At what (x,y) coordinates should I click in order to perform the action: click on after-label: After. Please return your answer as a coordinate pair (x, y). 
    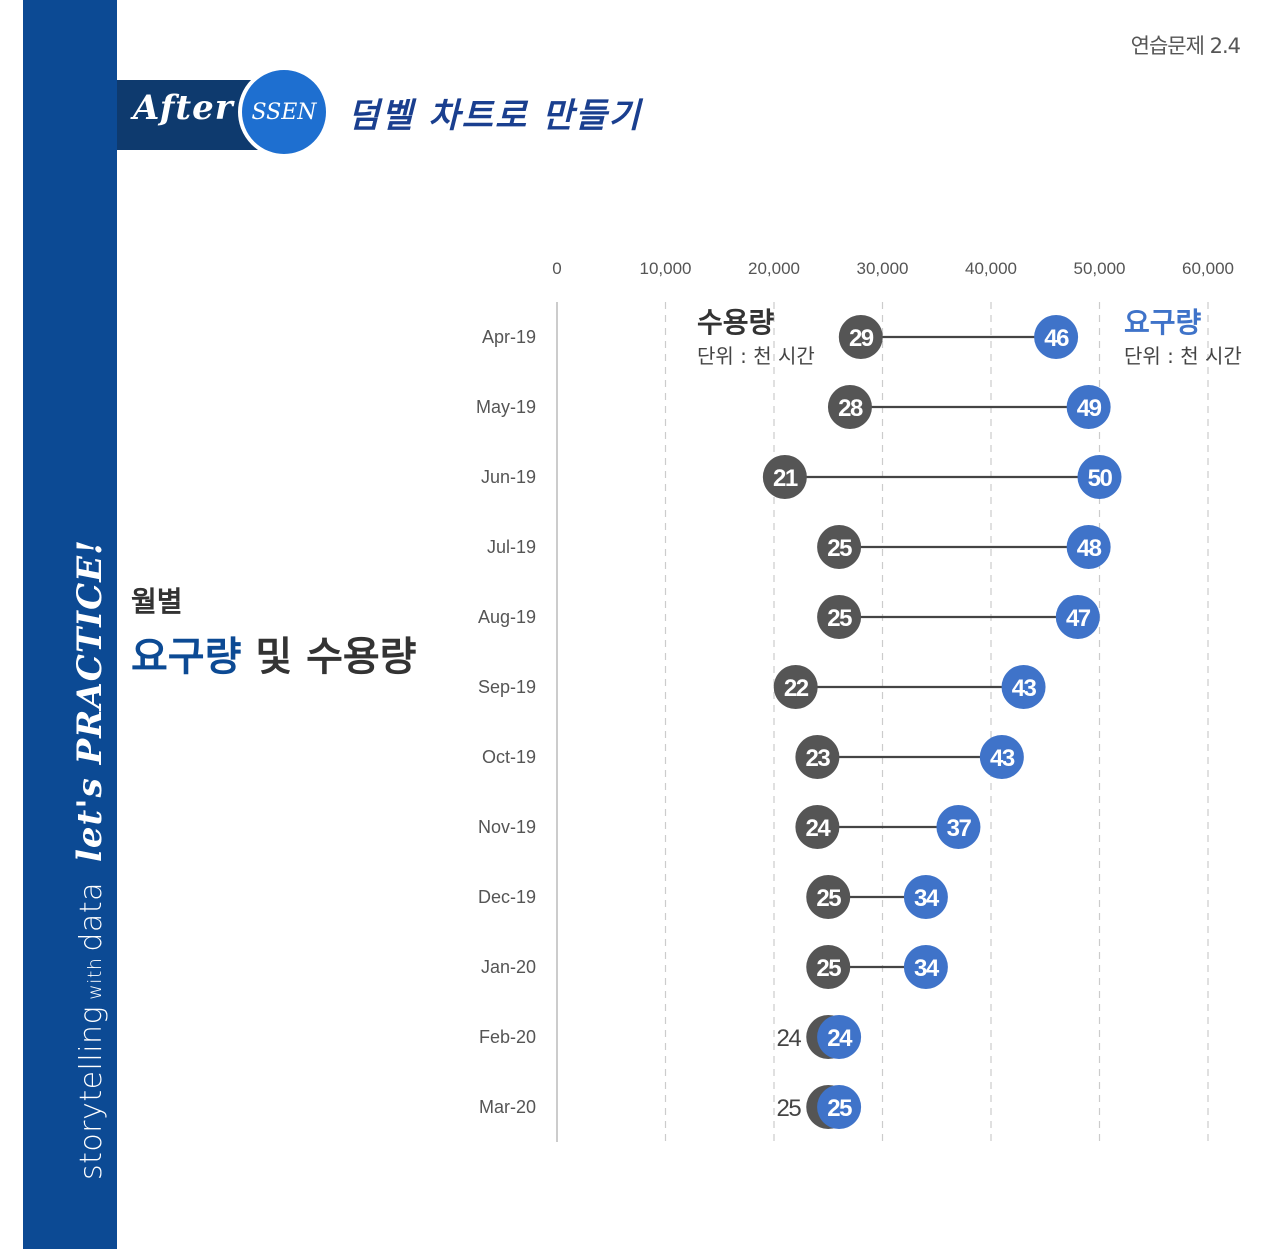
    Looking at the image, I should click on (183, 108).